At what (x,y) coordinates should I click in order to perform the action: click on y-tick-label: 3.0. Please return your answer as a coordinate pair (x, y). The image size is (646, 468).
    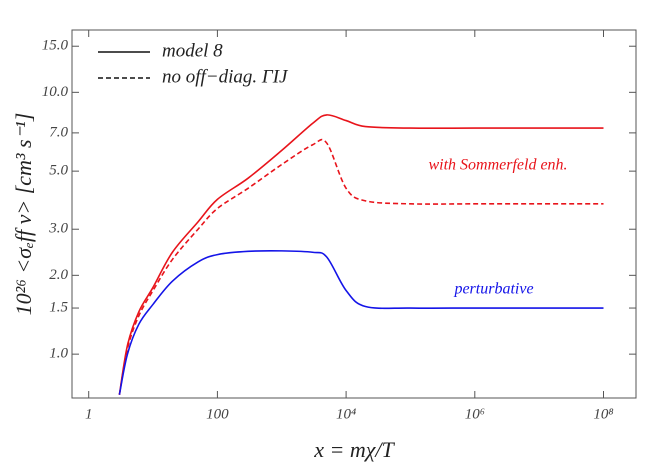
    Looking at the image, I should click on (58, 229).